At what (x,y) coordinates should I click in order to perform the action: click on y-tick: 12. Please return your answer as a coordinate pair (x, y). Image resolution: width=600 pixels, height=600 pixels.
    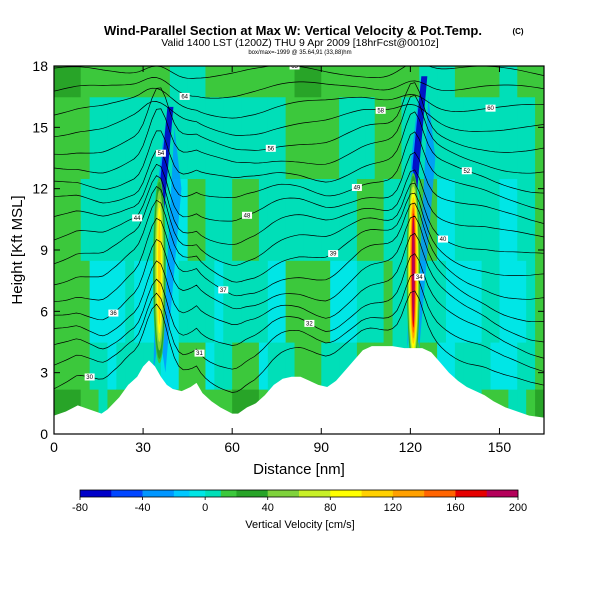
    Looking at the image, I should click on (288, 189).